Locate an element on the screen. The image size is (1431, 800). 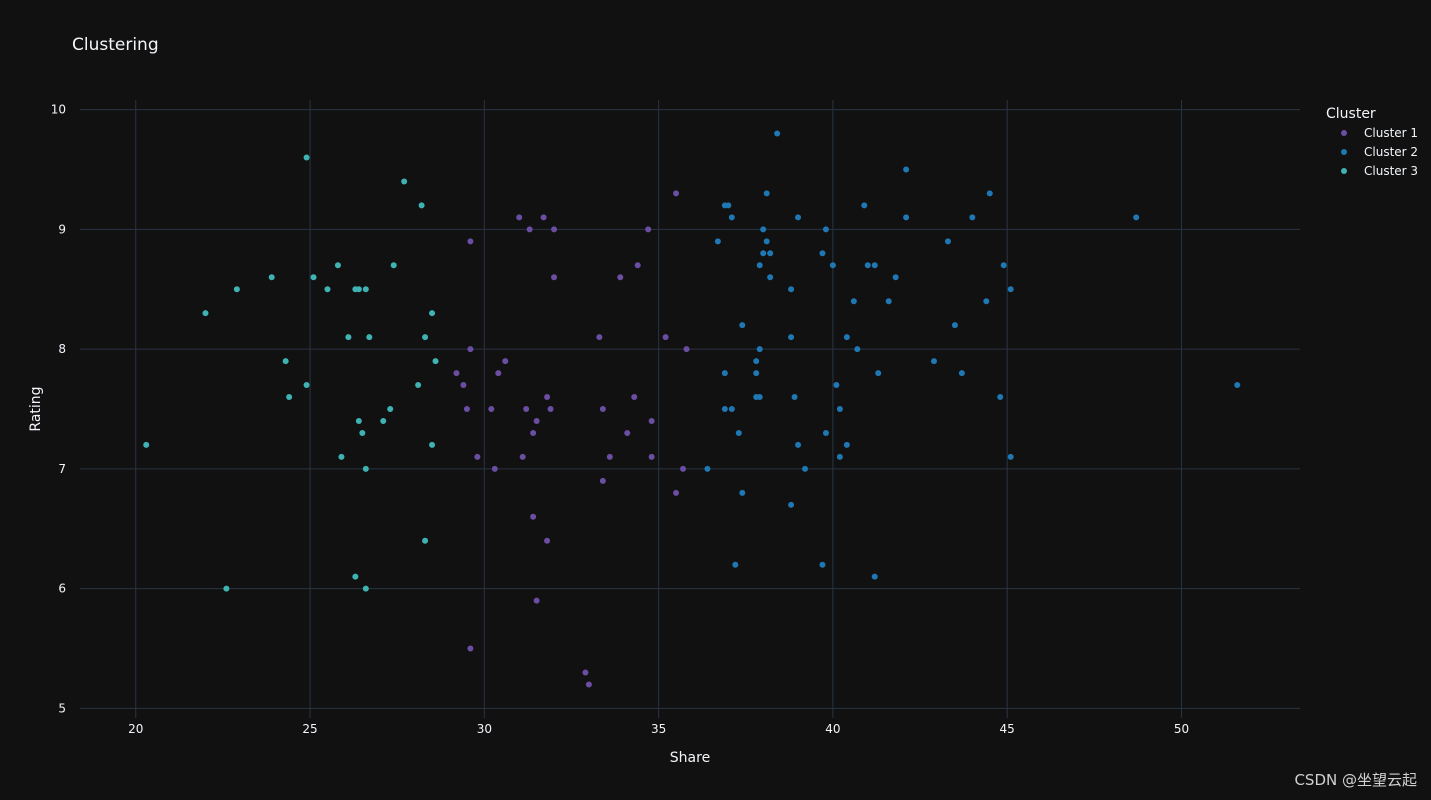
x-tick-label: 35 is located at coordinates (658, 729).